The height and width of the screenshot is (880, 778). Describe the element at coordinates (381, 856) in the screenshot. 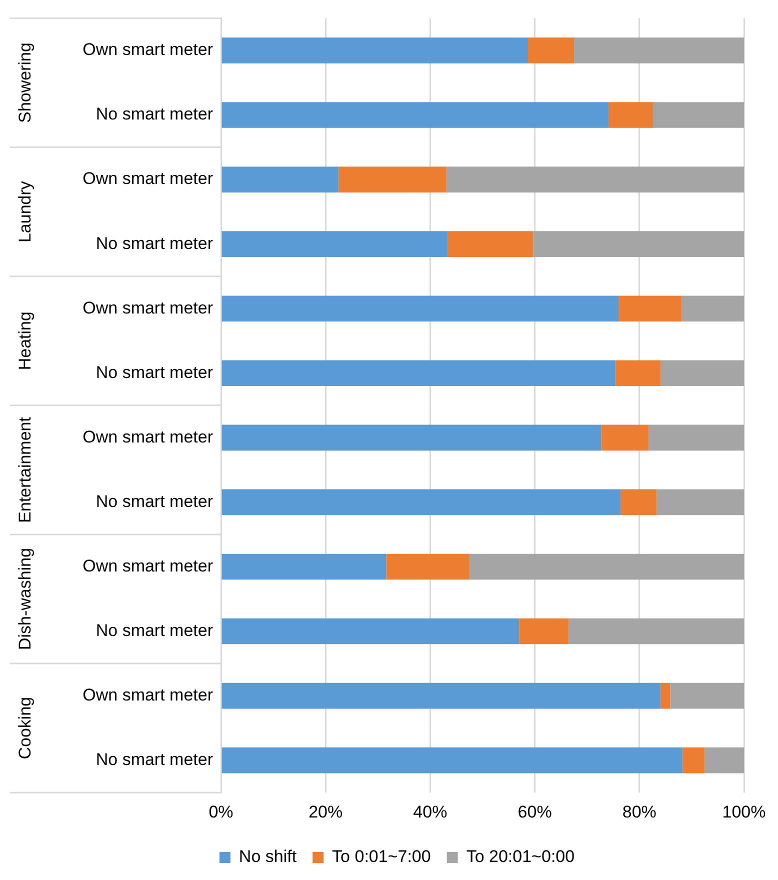

I see `legend-label: To 0:01~7:00` at that location.